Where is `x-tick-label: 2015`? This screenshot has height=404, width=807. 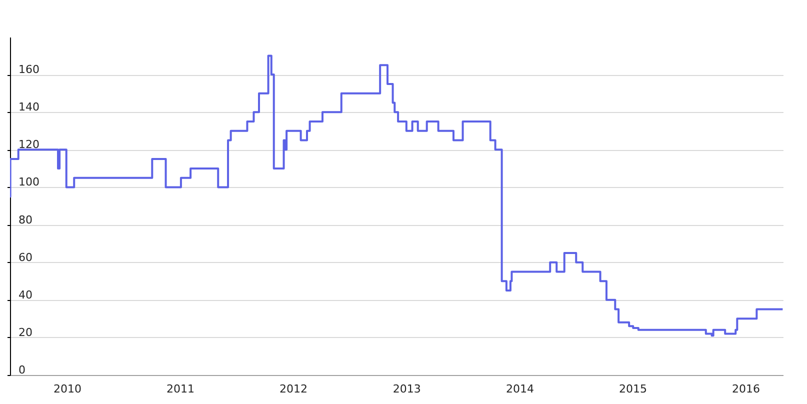
x-tick-label: 2015 is located at coordinates (632, 389).